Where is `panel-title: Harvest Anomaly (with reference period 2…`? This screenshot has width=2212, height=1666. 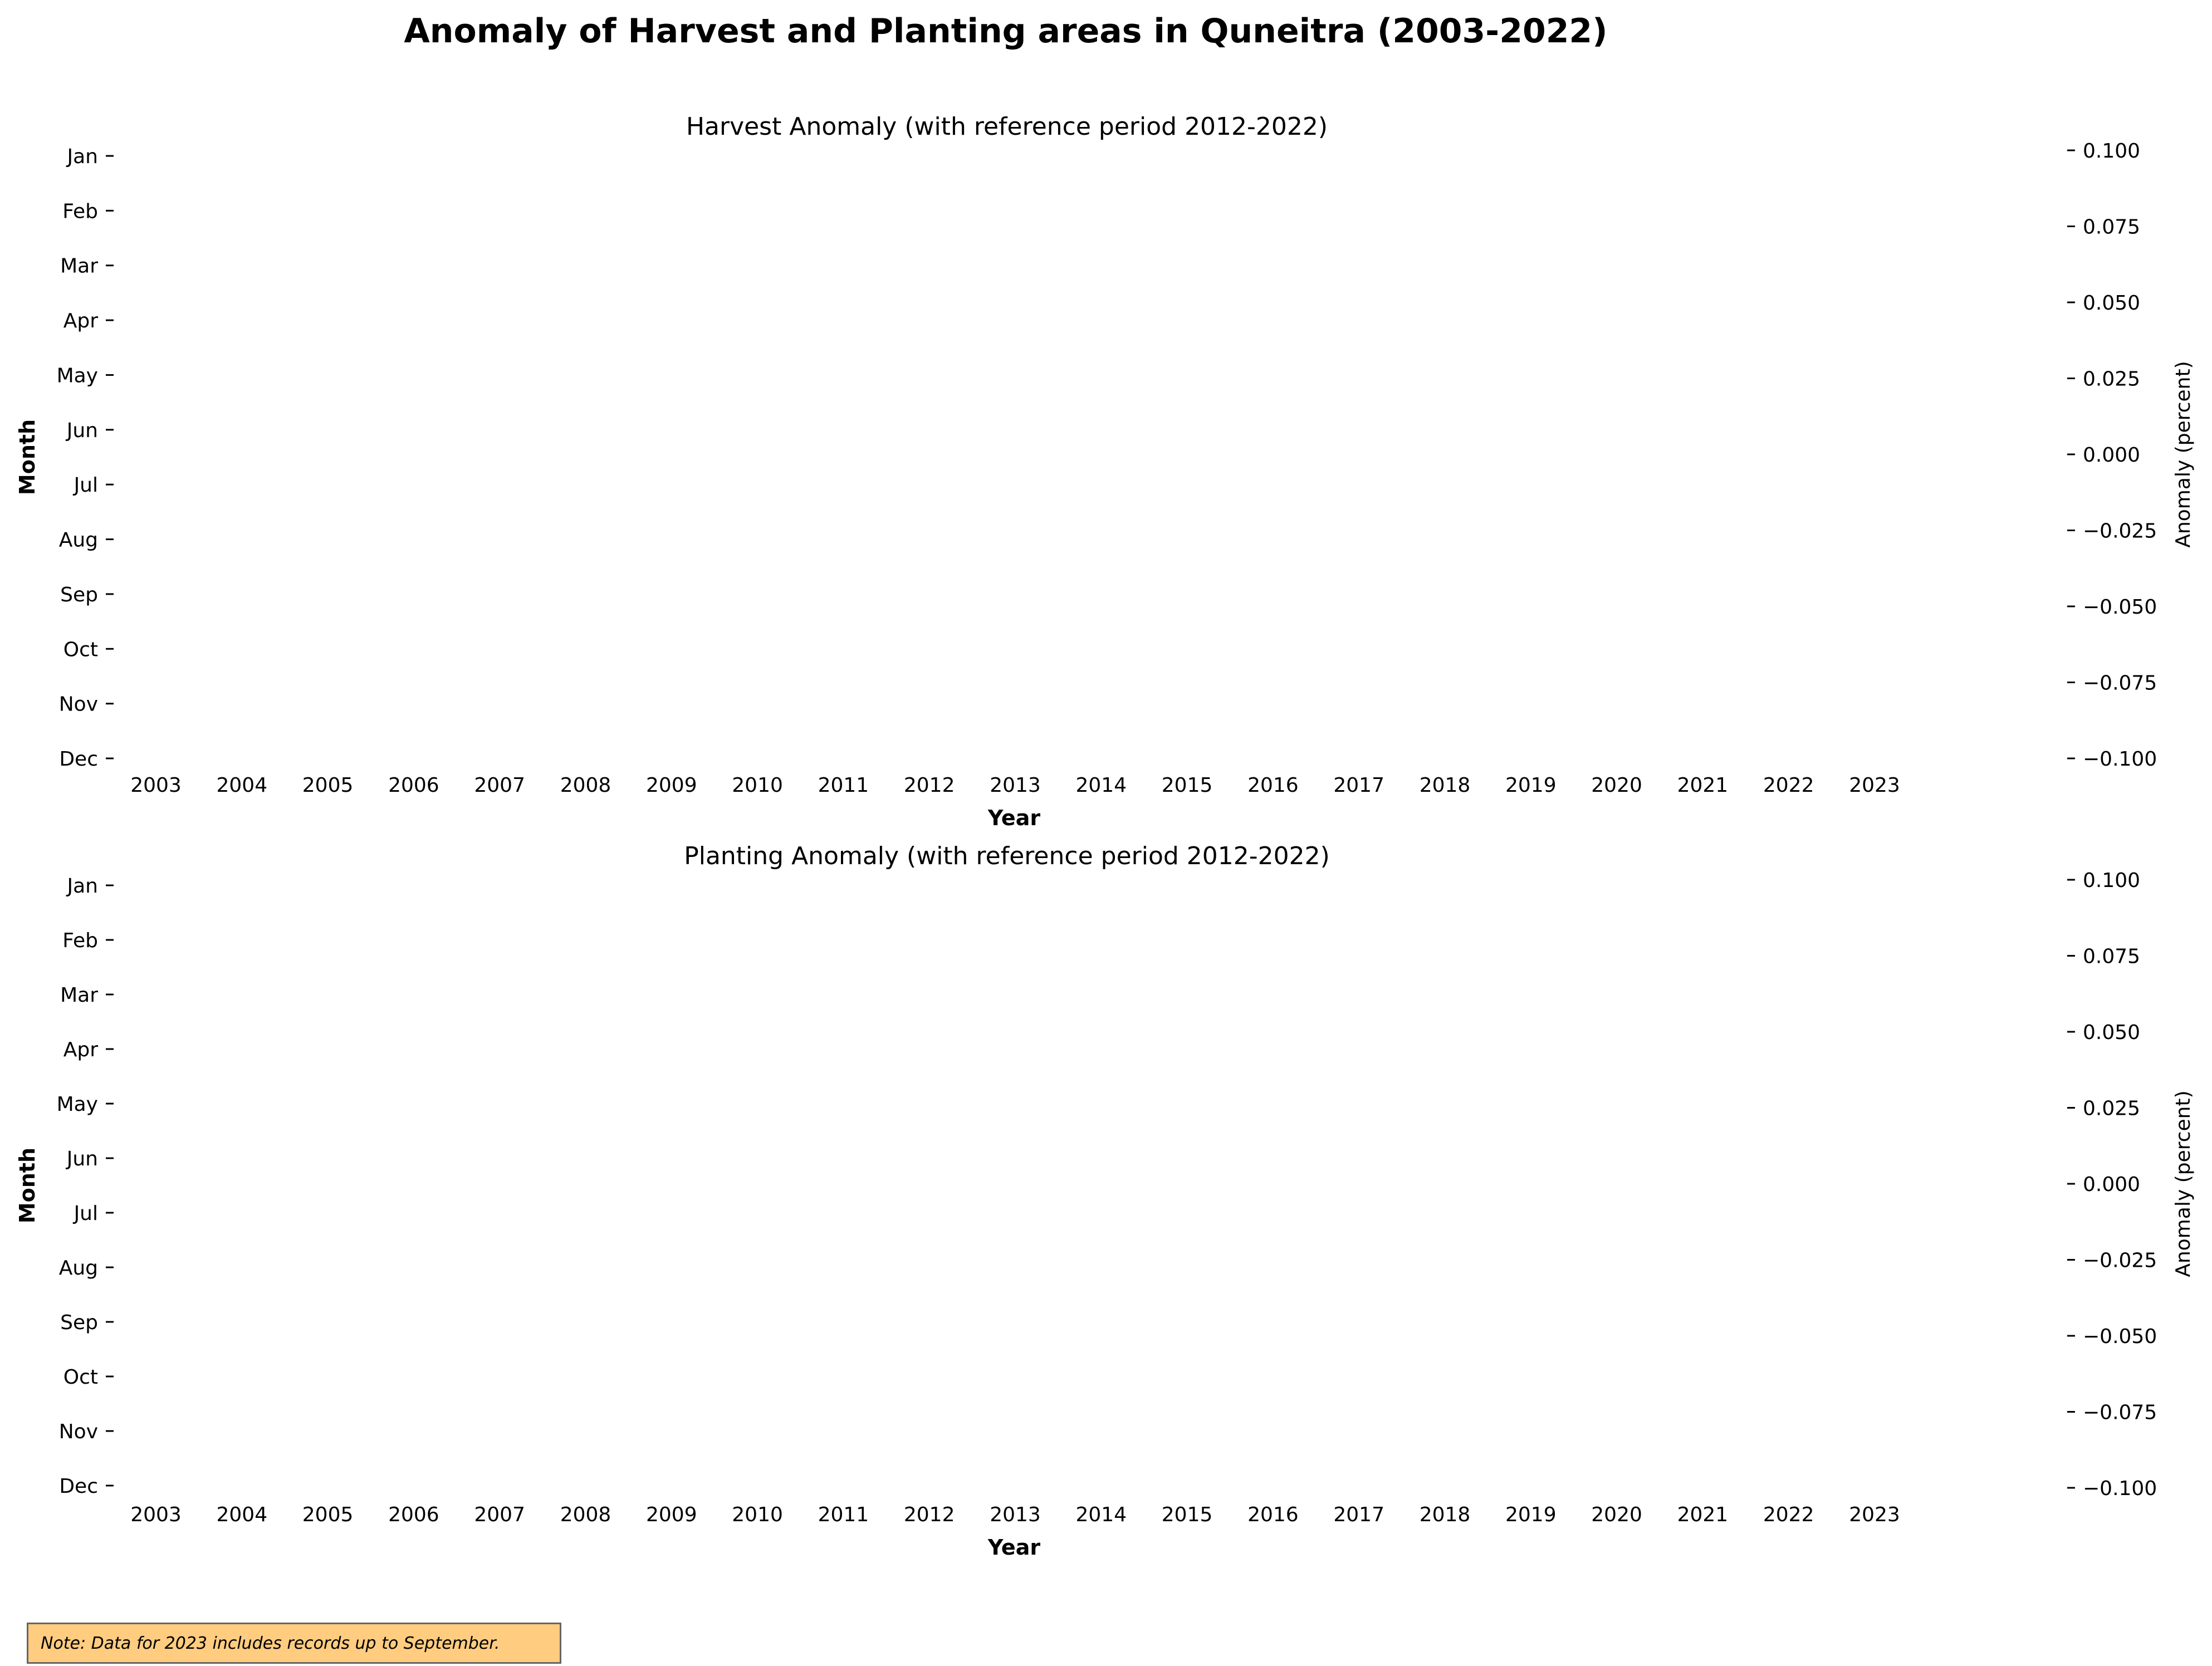 panel-title: Harvest Anomaly (with reference period 2… is located at coordinates (1007, 126).